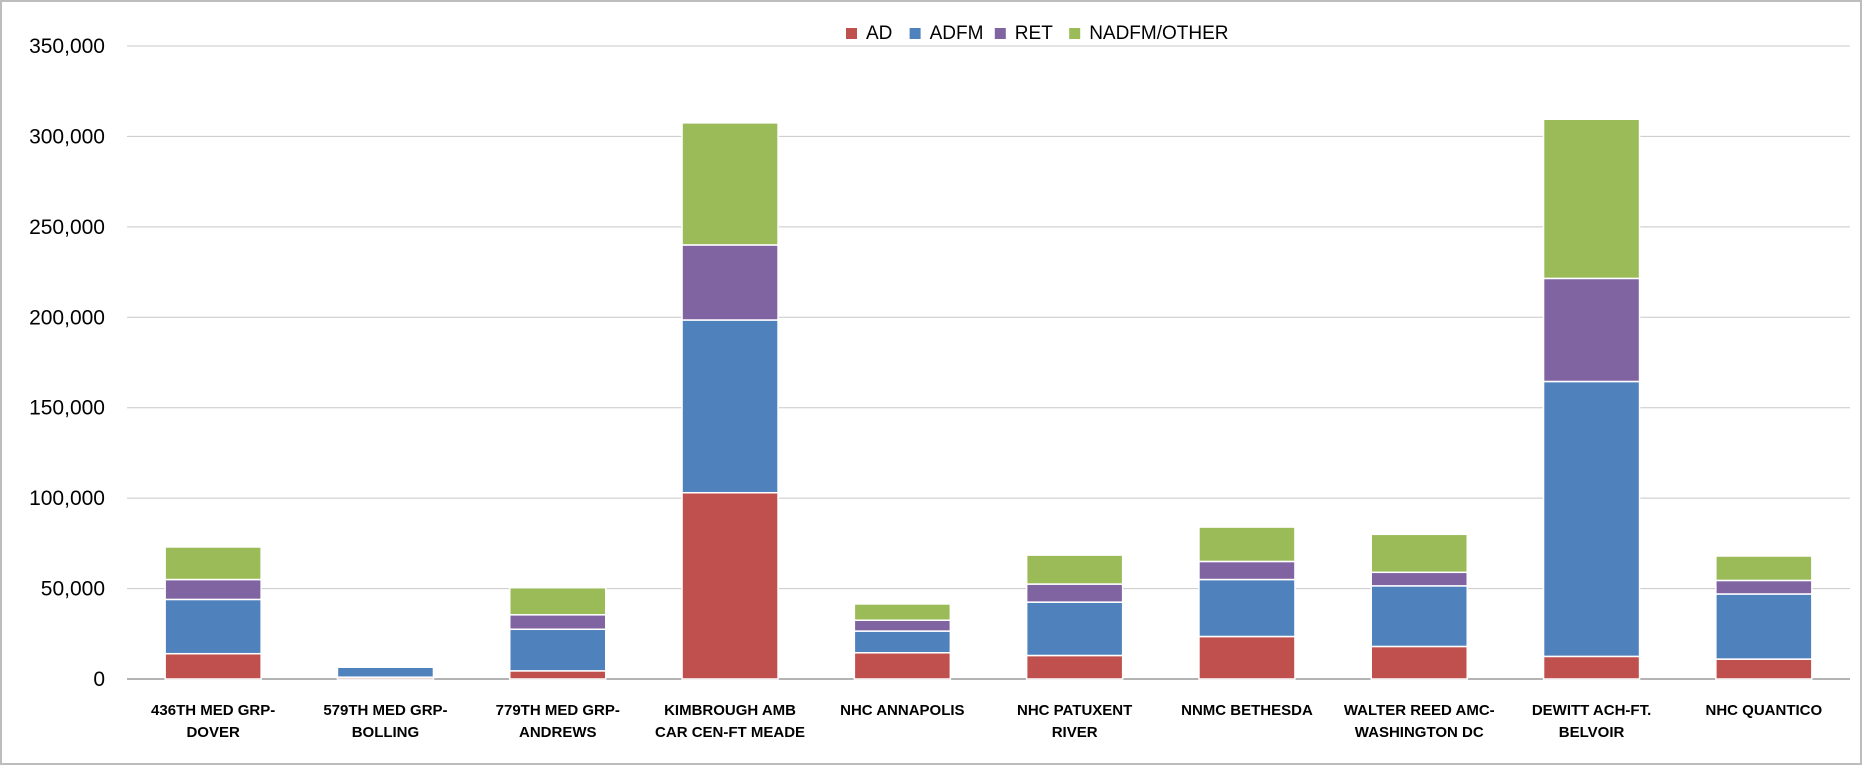  What do you see at coordinates (1591, 710) in the screenshot?
I see `x-category-label: DEWITT ACH-FT.` at bounding box center [1591, 710].